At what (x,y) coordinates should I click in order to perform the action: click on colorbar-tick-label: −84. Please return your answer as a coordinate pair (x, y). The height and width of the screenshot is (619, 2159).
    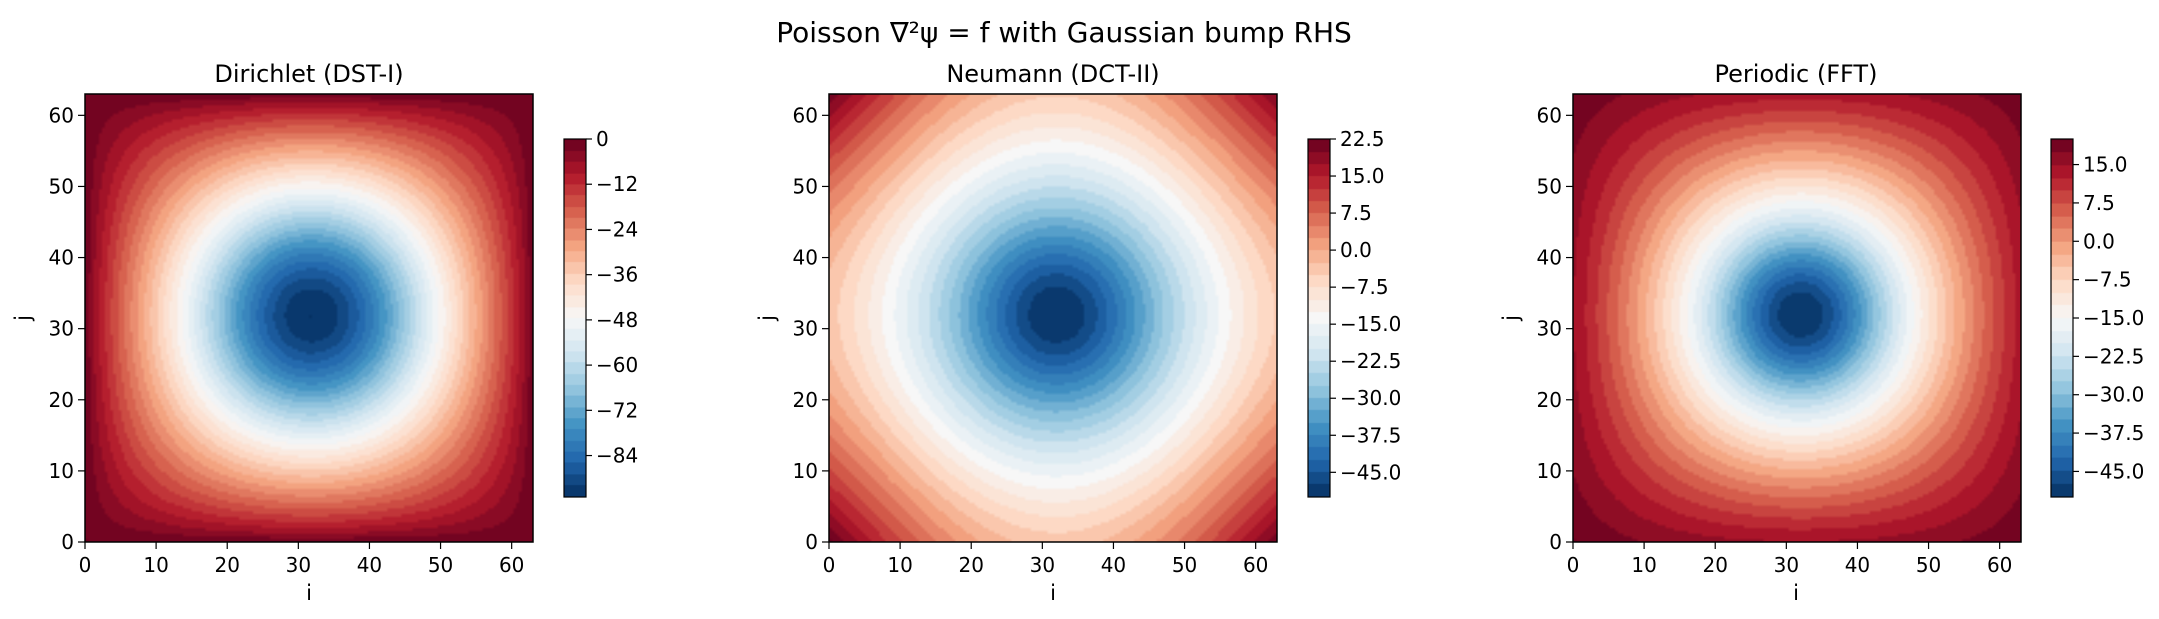
    Looking at the image, I should click on (617, 456).